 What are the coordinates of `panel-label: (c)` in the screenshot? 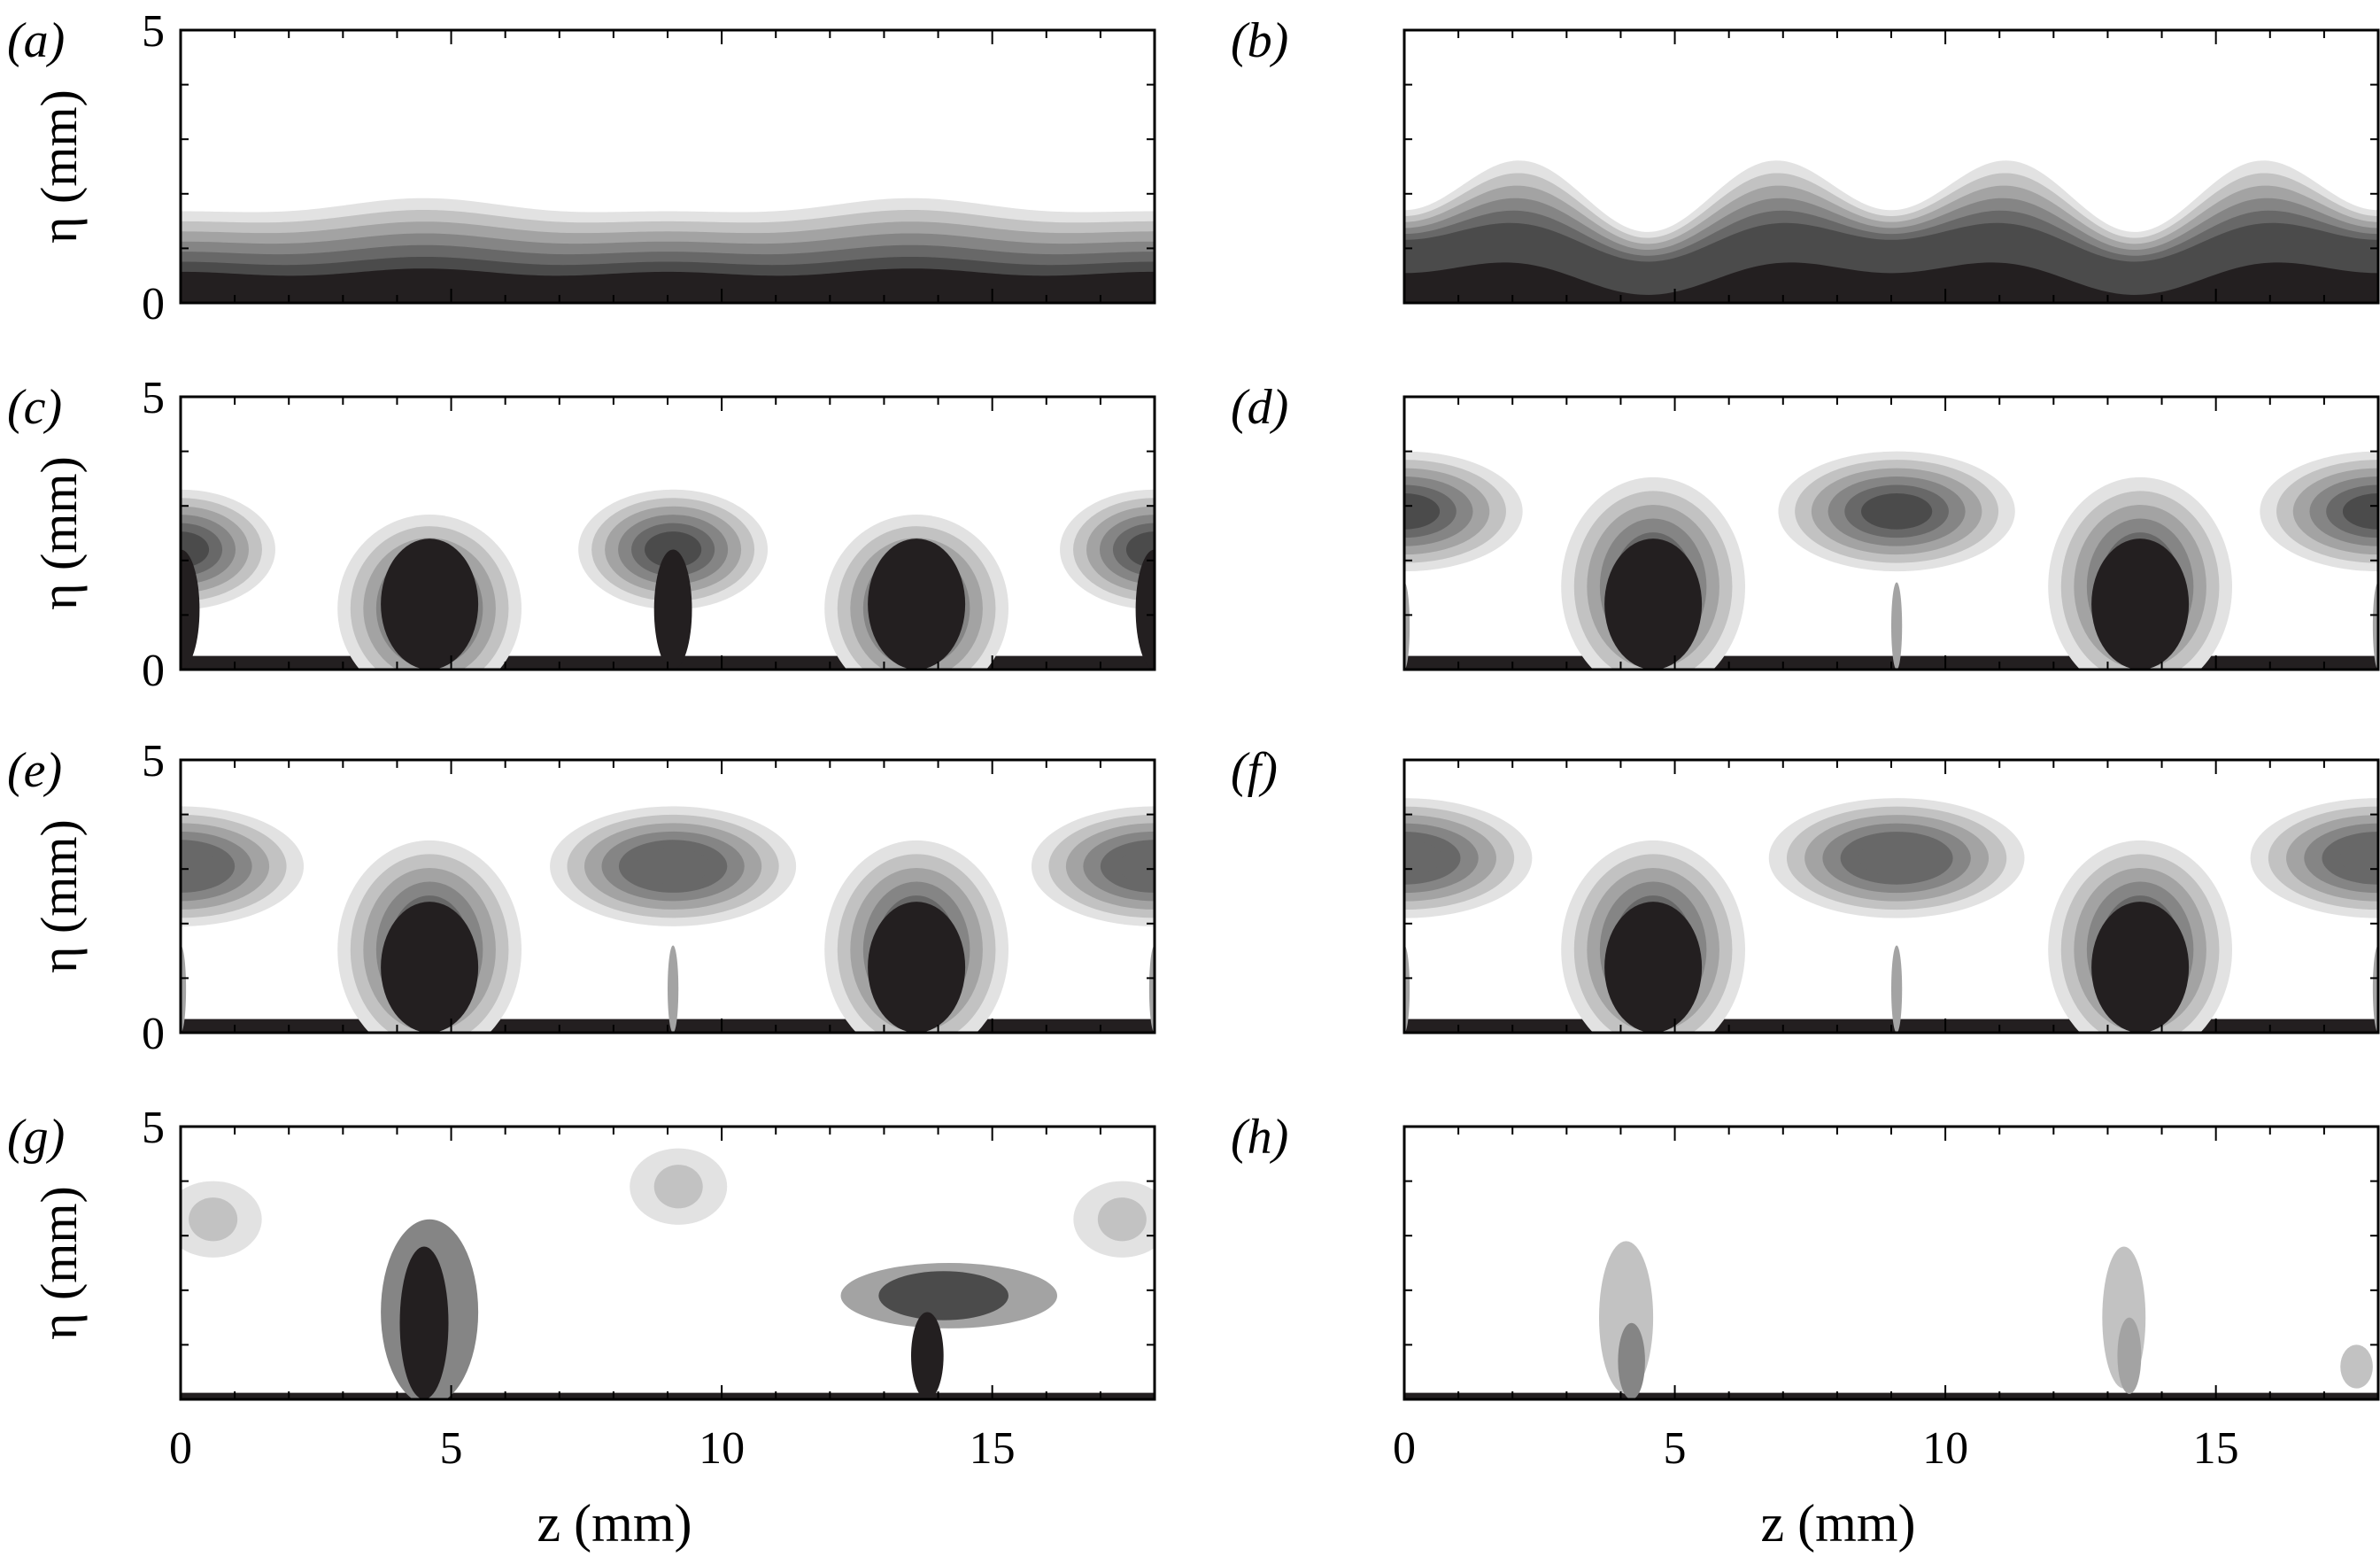 It's located at (34, 407).